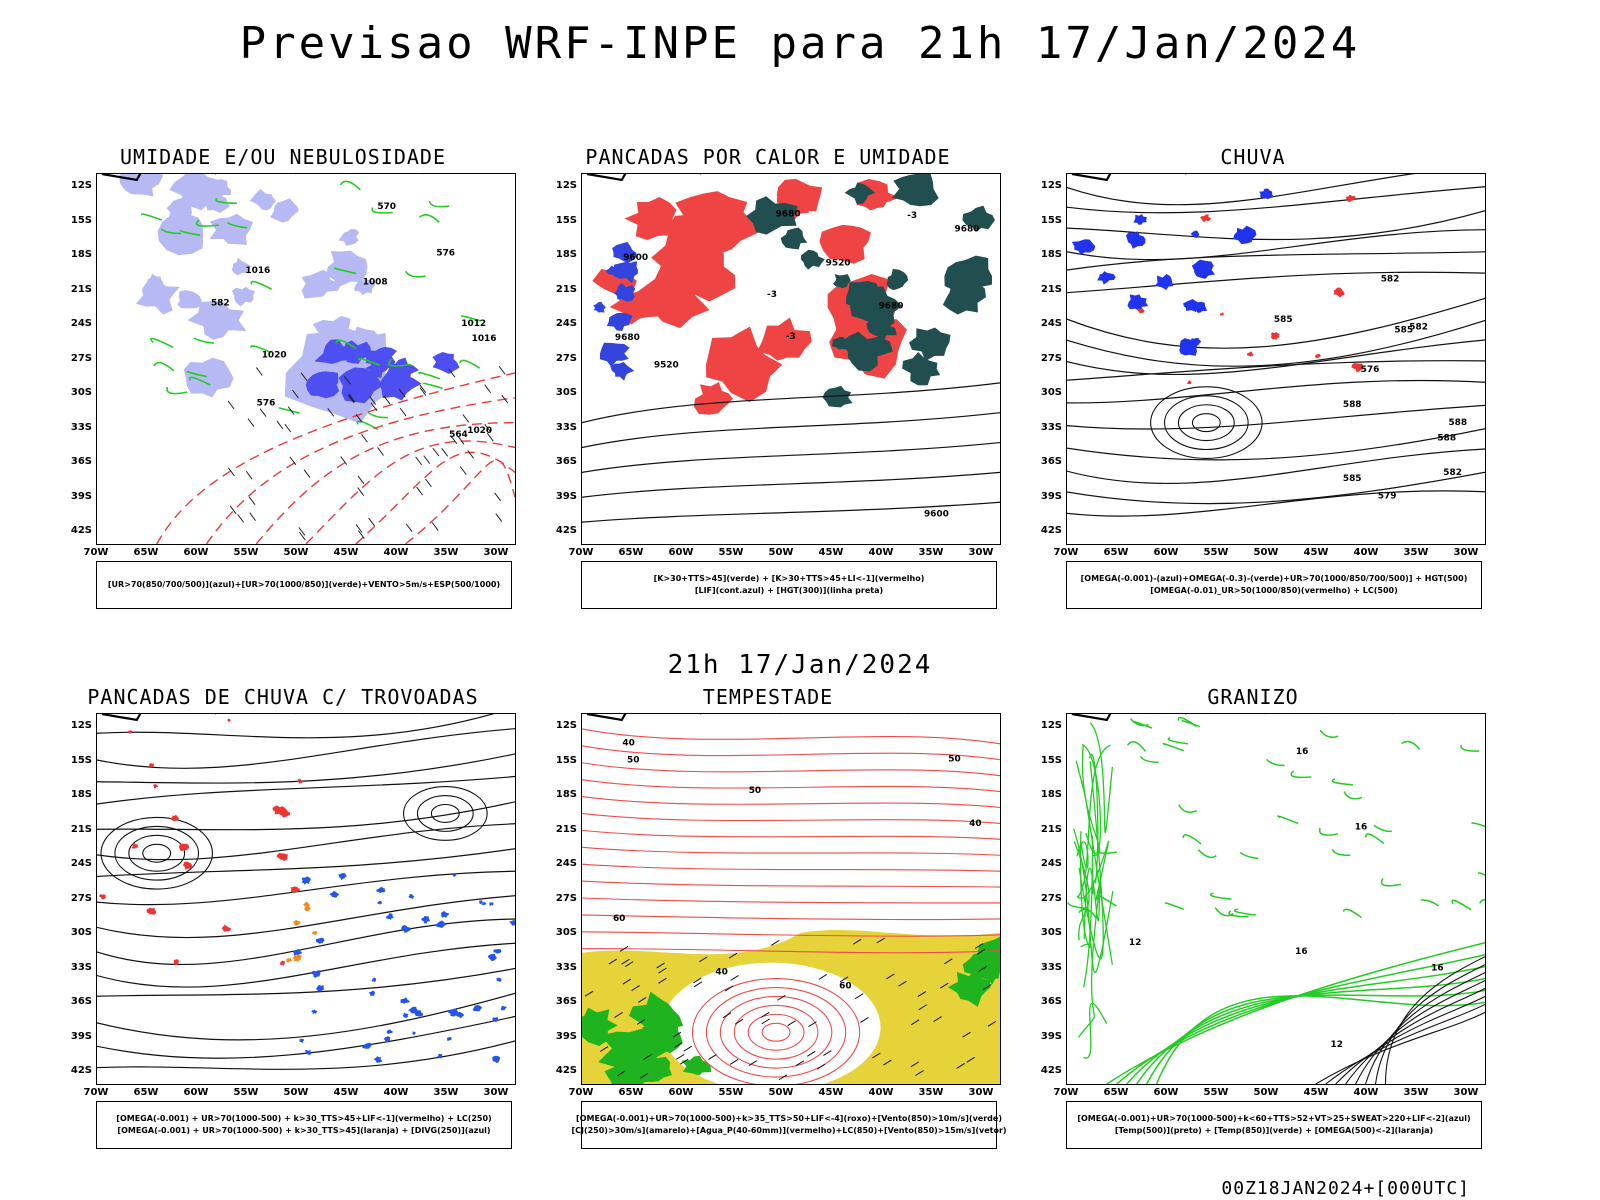  What do you see at coordinates (831, 552) in the screenshot?
I see `longitude-label: 45W` at bounding box center [831, 552].